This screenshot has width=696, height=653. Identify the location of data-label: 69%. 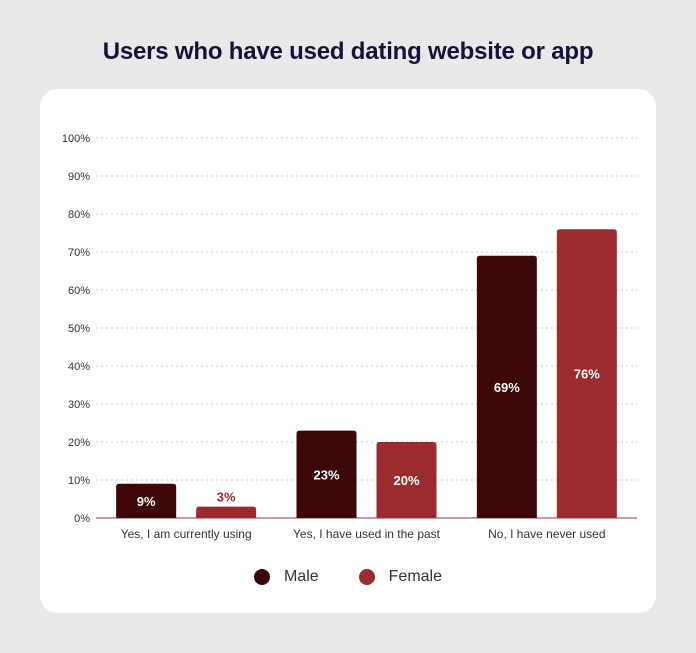
(507, 387).